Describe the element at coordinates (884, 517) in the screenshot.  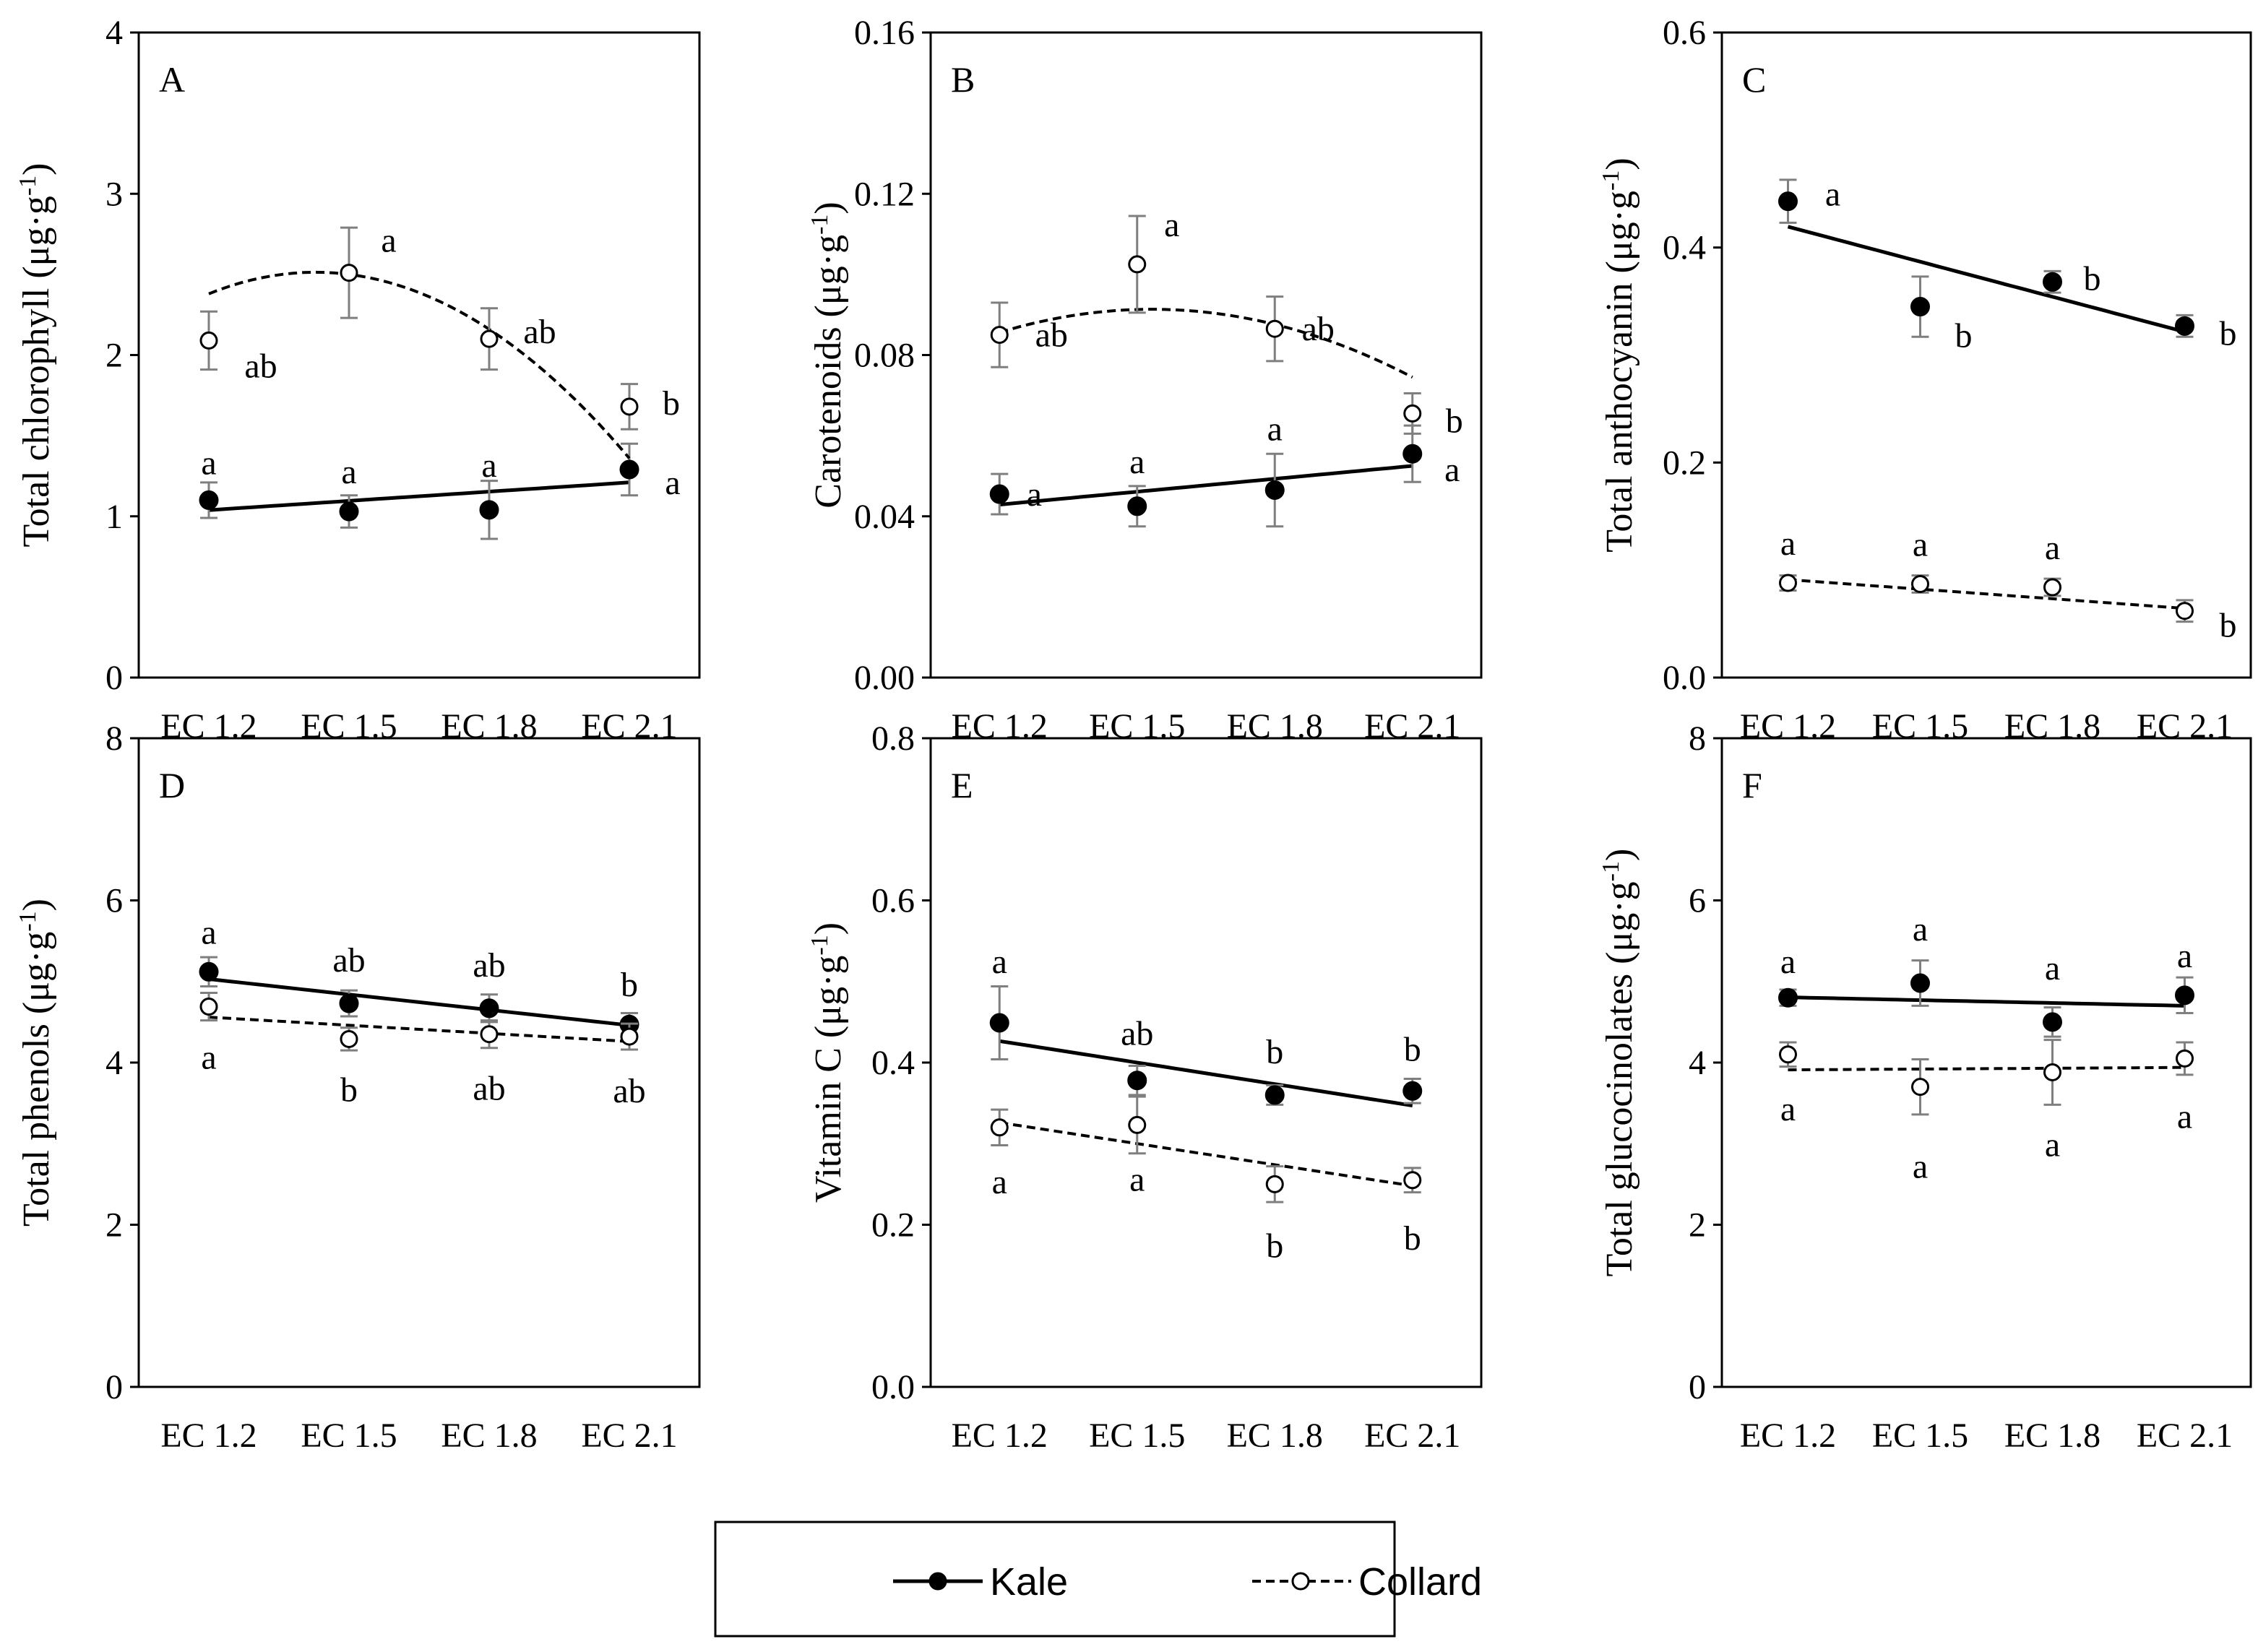
I see `y-tick-label: 0.04` at that location.